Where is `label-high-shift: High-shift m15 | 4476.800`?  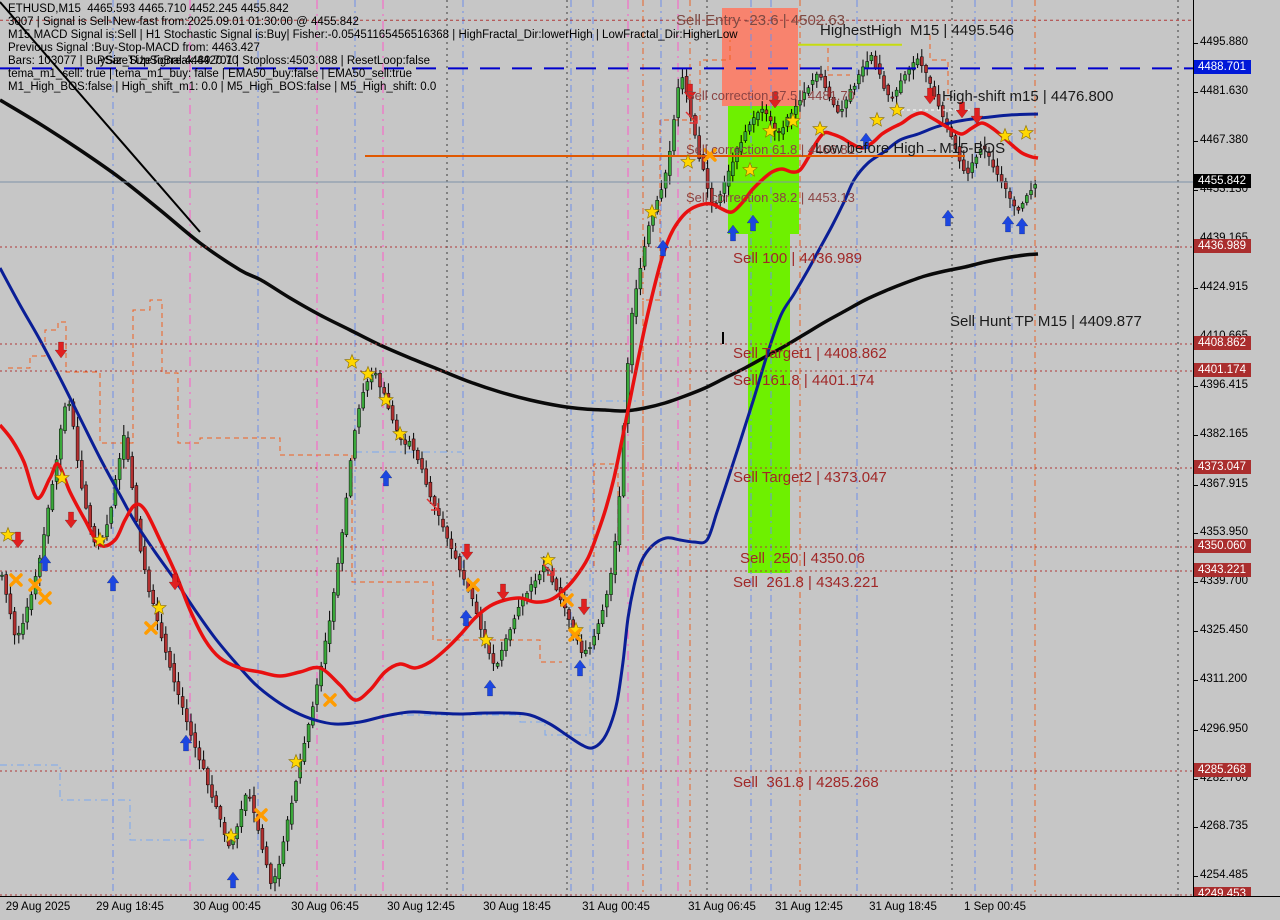 label-high-shift: High-shift m15 | 4476.800 is located at coordinates (1028, 96).